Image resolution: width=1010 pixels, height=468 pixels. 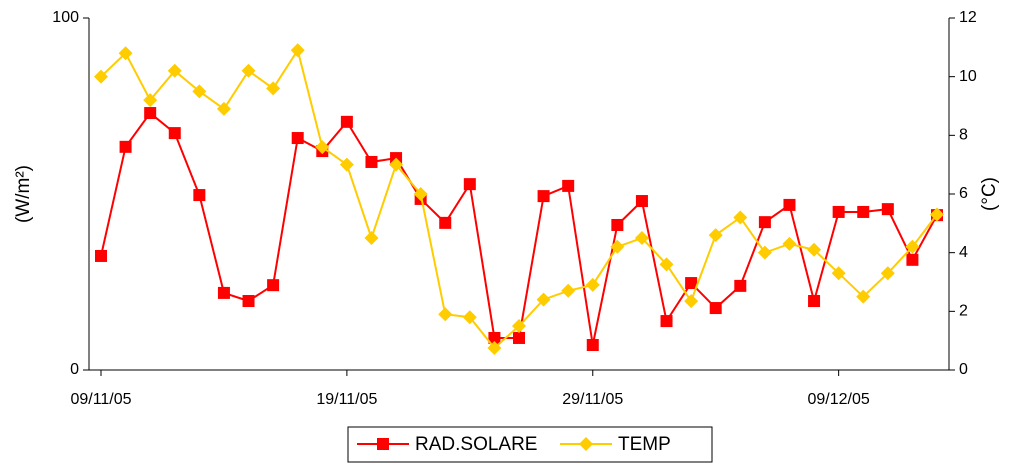 What do you see at coordinates (963, 193) in the screenshot?
I see `y2-tick-label: 6` at bounding box center [963, 193].